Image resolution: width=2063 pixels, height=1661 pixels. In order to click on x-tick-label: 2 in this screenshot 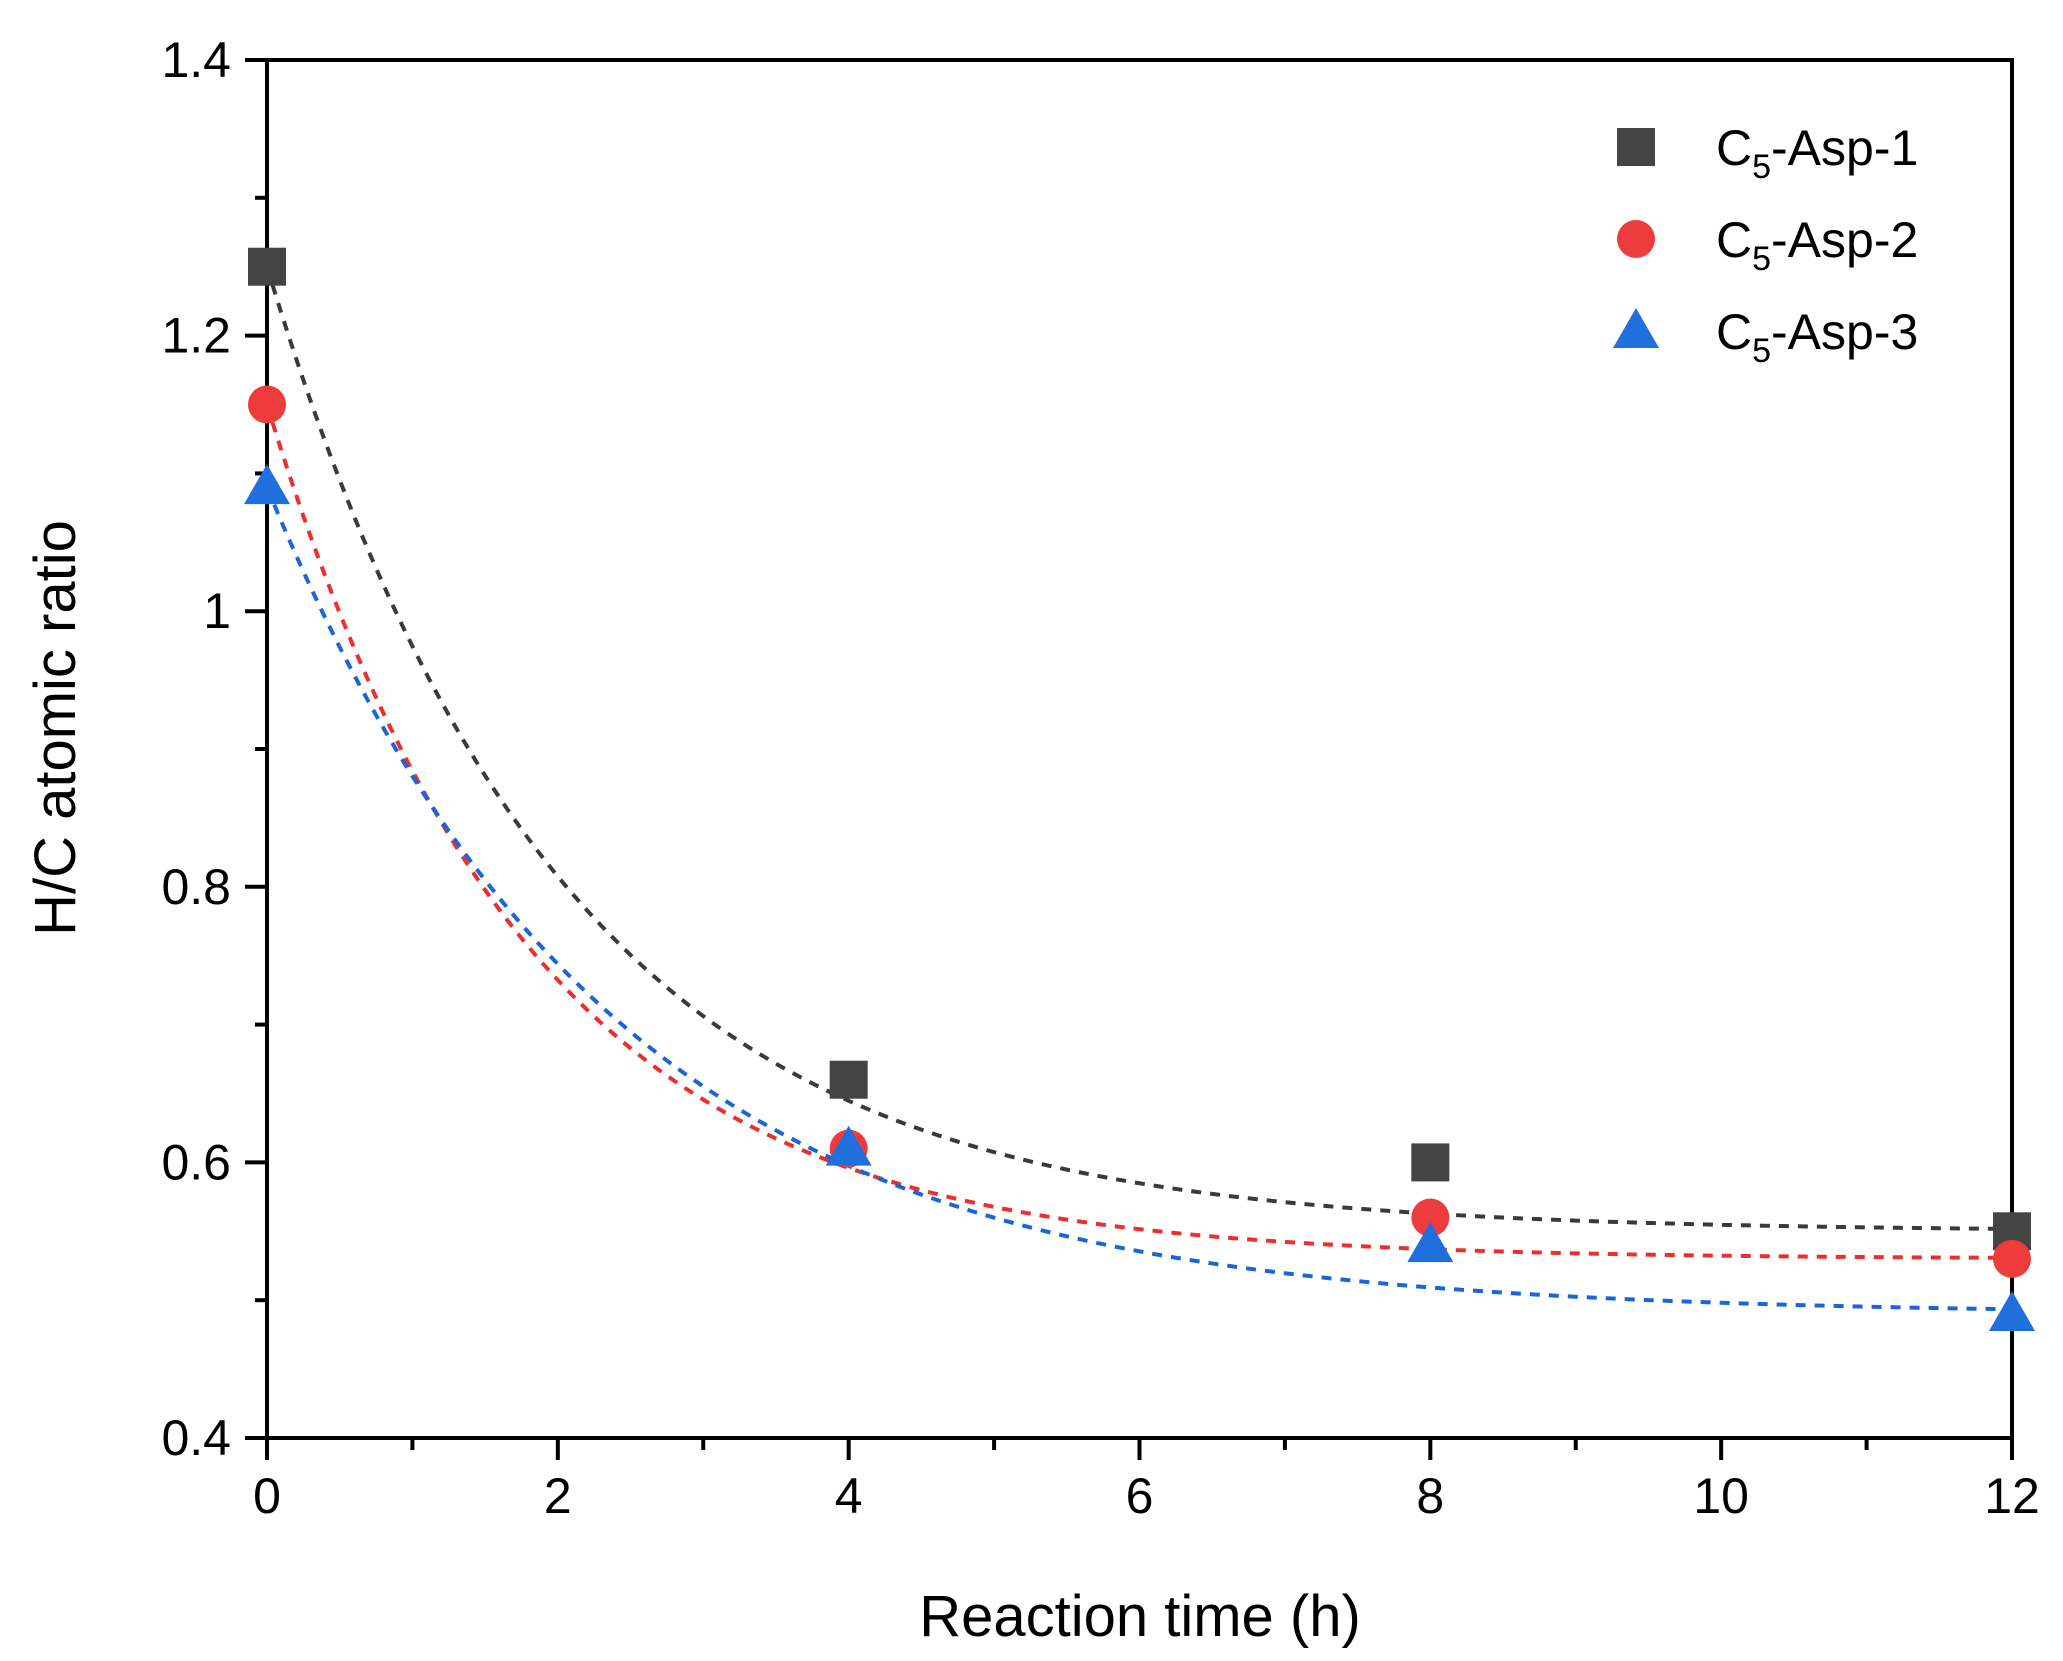, I will do `click(558, 1496)`.